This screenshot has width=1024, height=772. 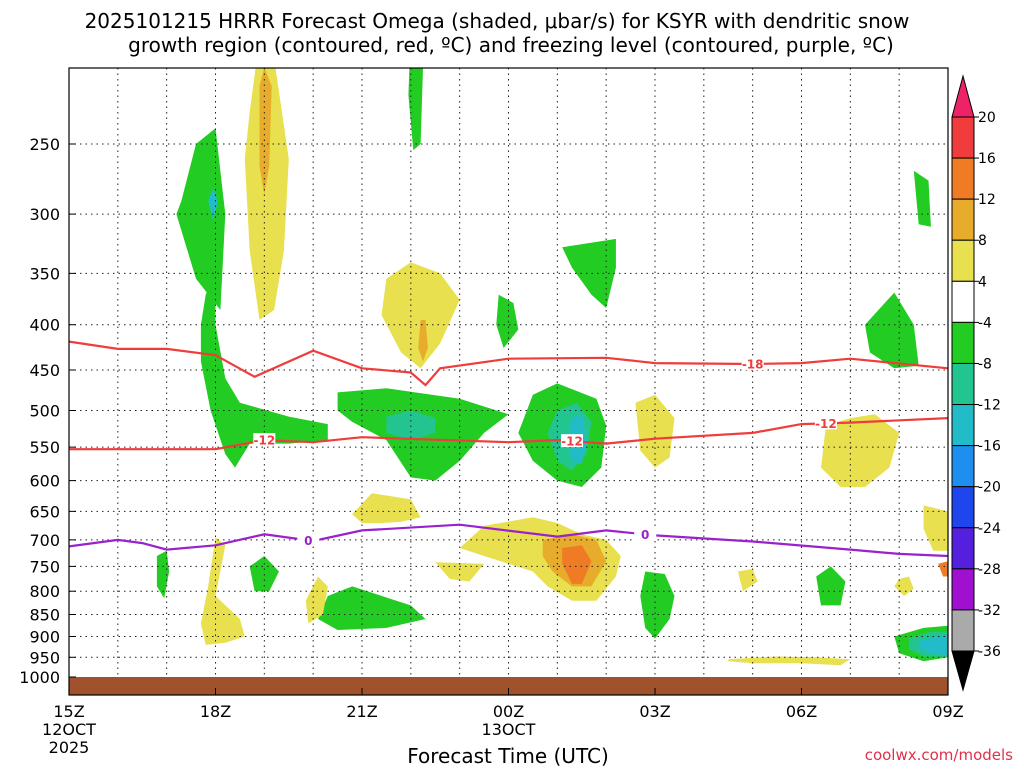 I want to click on contour-label-1-1: -12, so click(x=572, y=442).